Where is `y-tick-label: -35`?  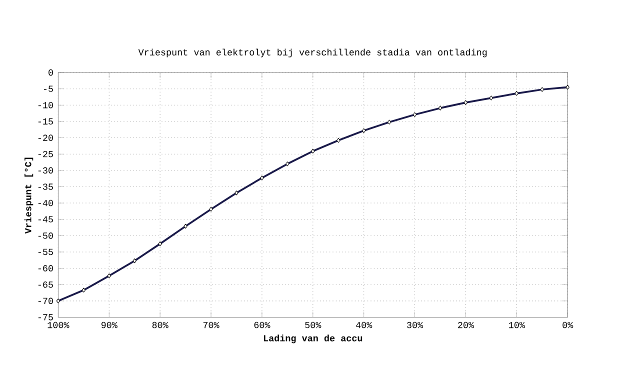
y-tick-label: -35 is located at coordinates (45, 187).